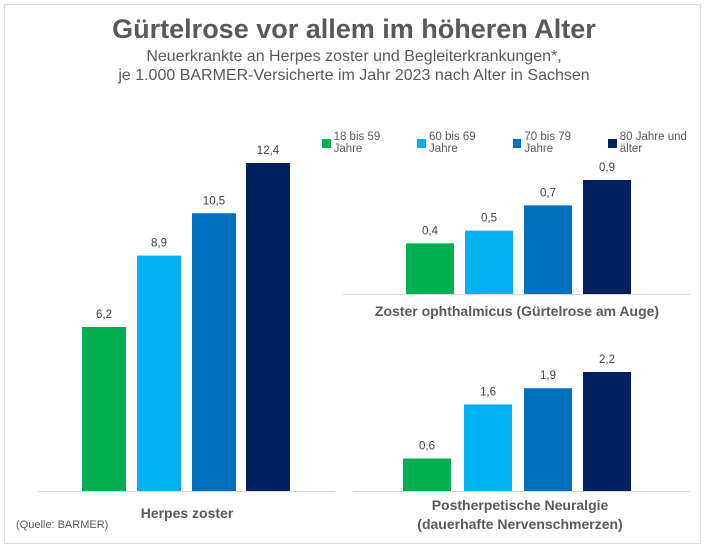  I want to click on data-label: 2,2, so click(607, 360).